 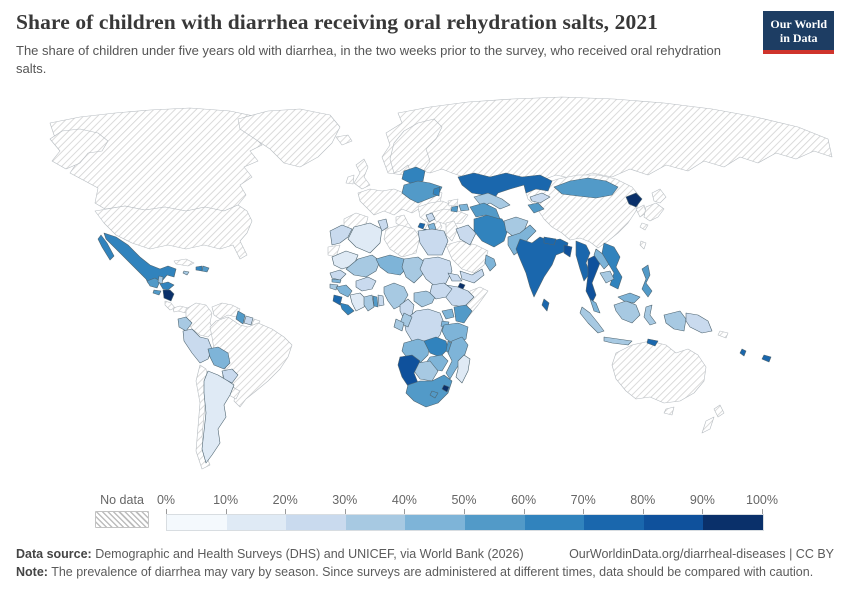 I want to click on country-cote-divoire, so click(x=358, y=302).